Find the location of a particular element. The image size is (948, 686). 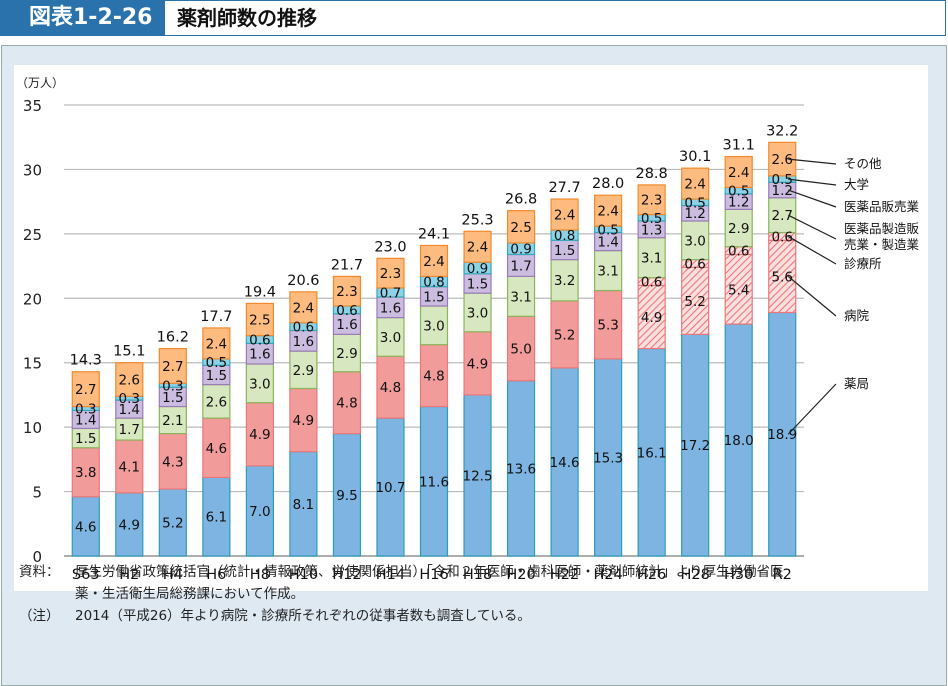

source-label: 資料： is located at coordinates (39, 572).